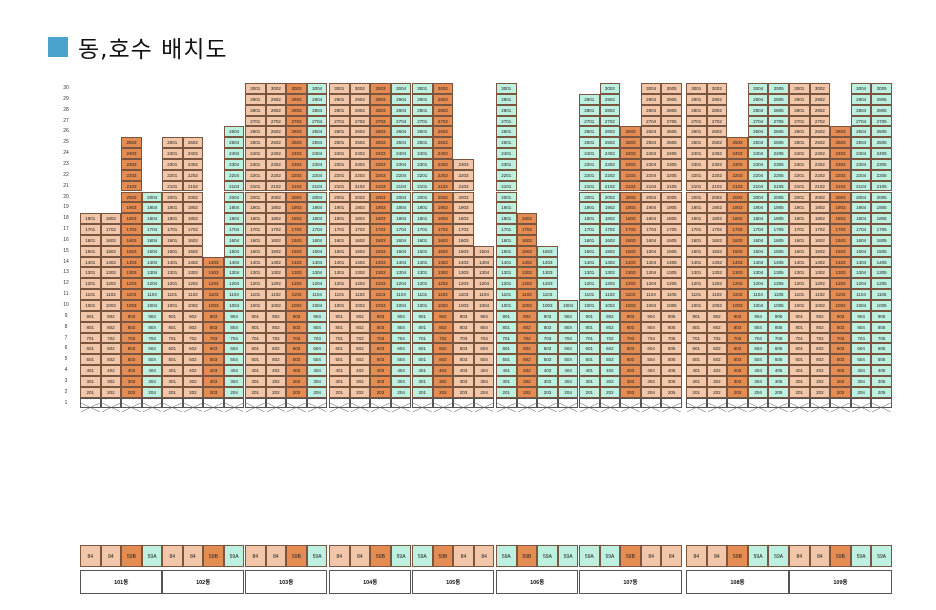 Image resolution: width=936 pixels, height=610 pixels. Describe the element at coordinates (255, 110) in the screenshot. I see `unit-cell: 2801` at that location.